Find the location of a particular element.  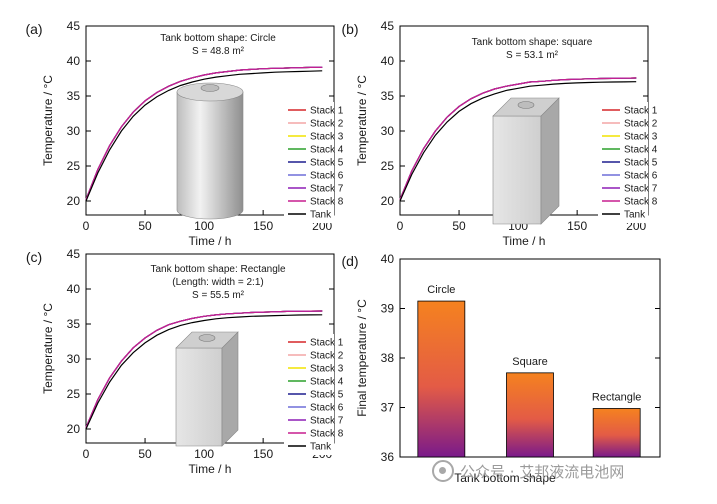

annotation-line-3: S = 55.5 m² is located at coordinates (218, 295).